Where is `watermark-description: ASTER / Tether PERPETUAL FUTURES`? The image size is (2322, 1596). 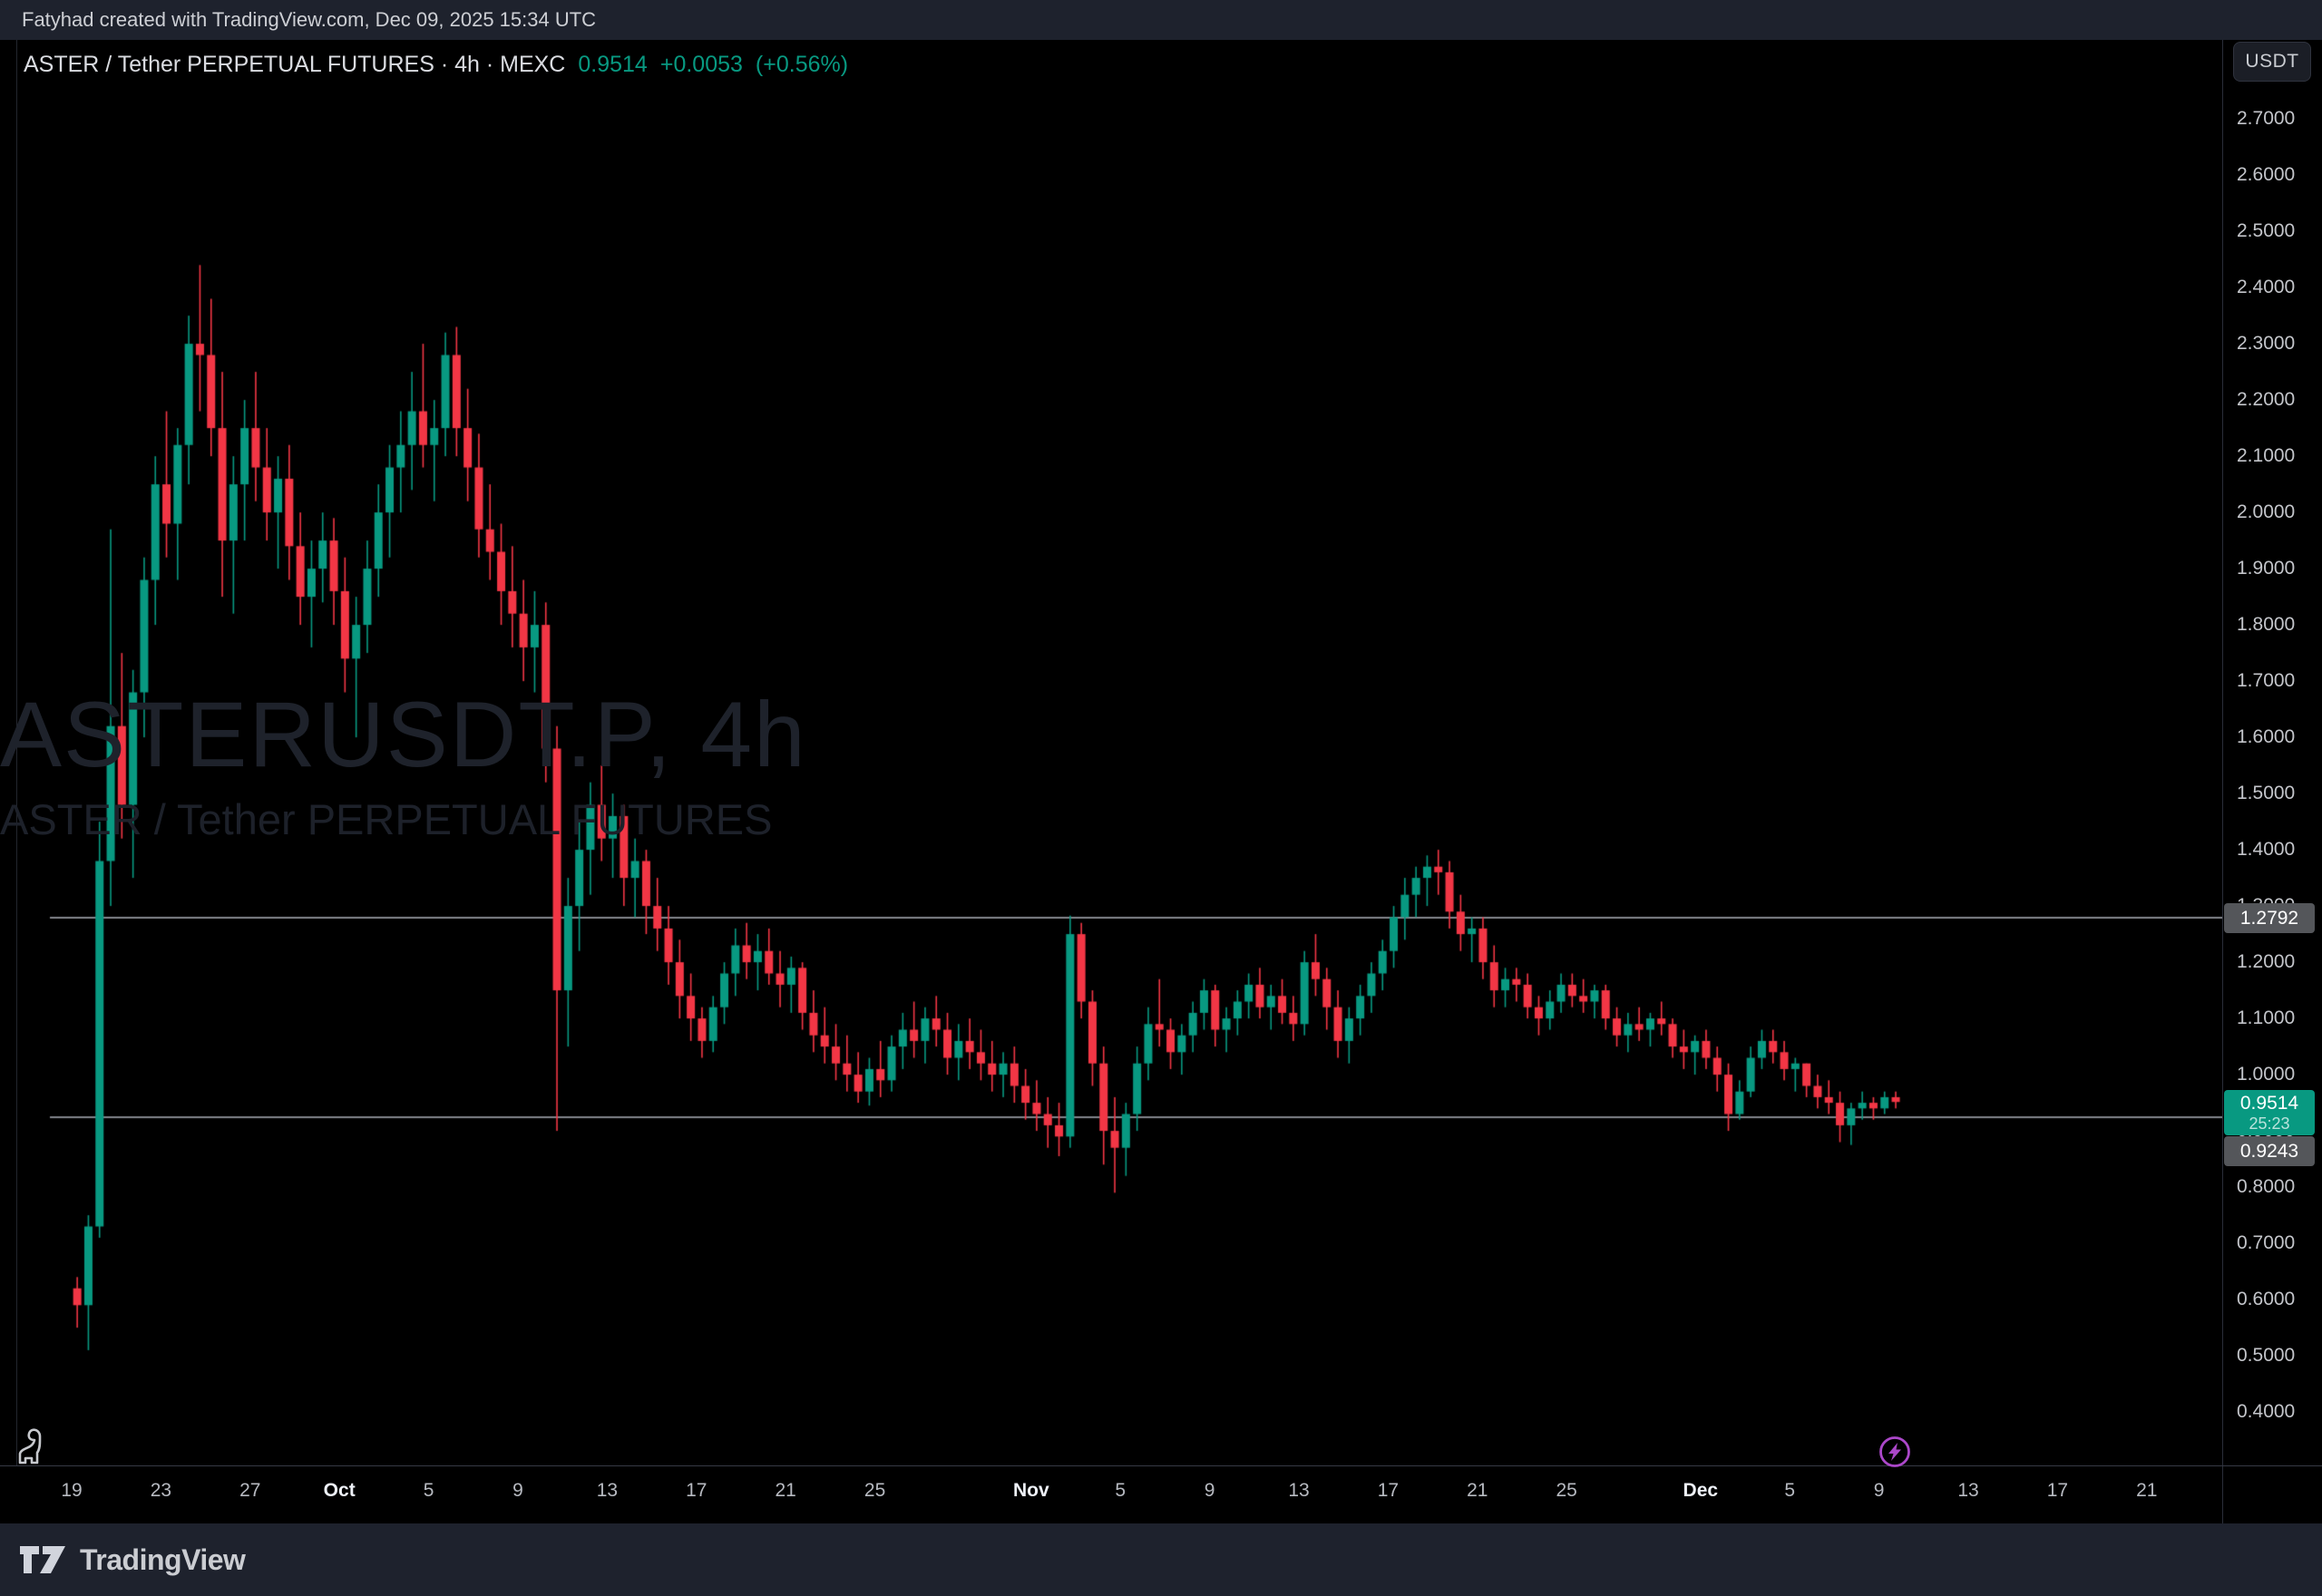
watermark-description: ASTER / Tether PERPETUAL FUTURES is located at coordinates (386, 819).